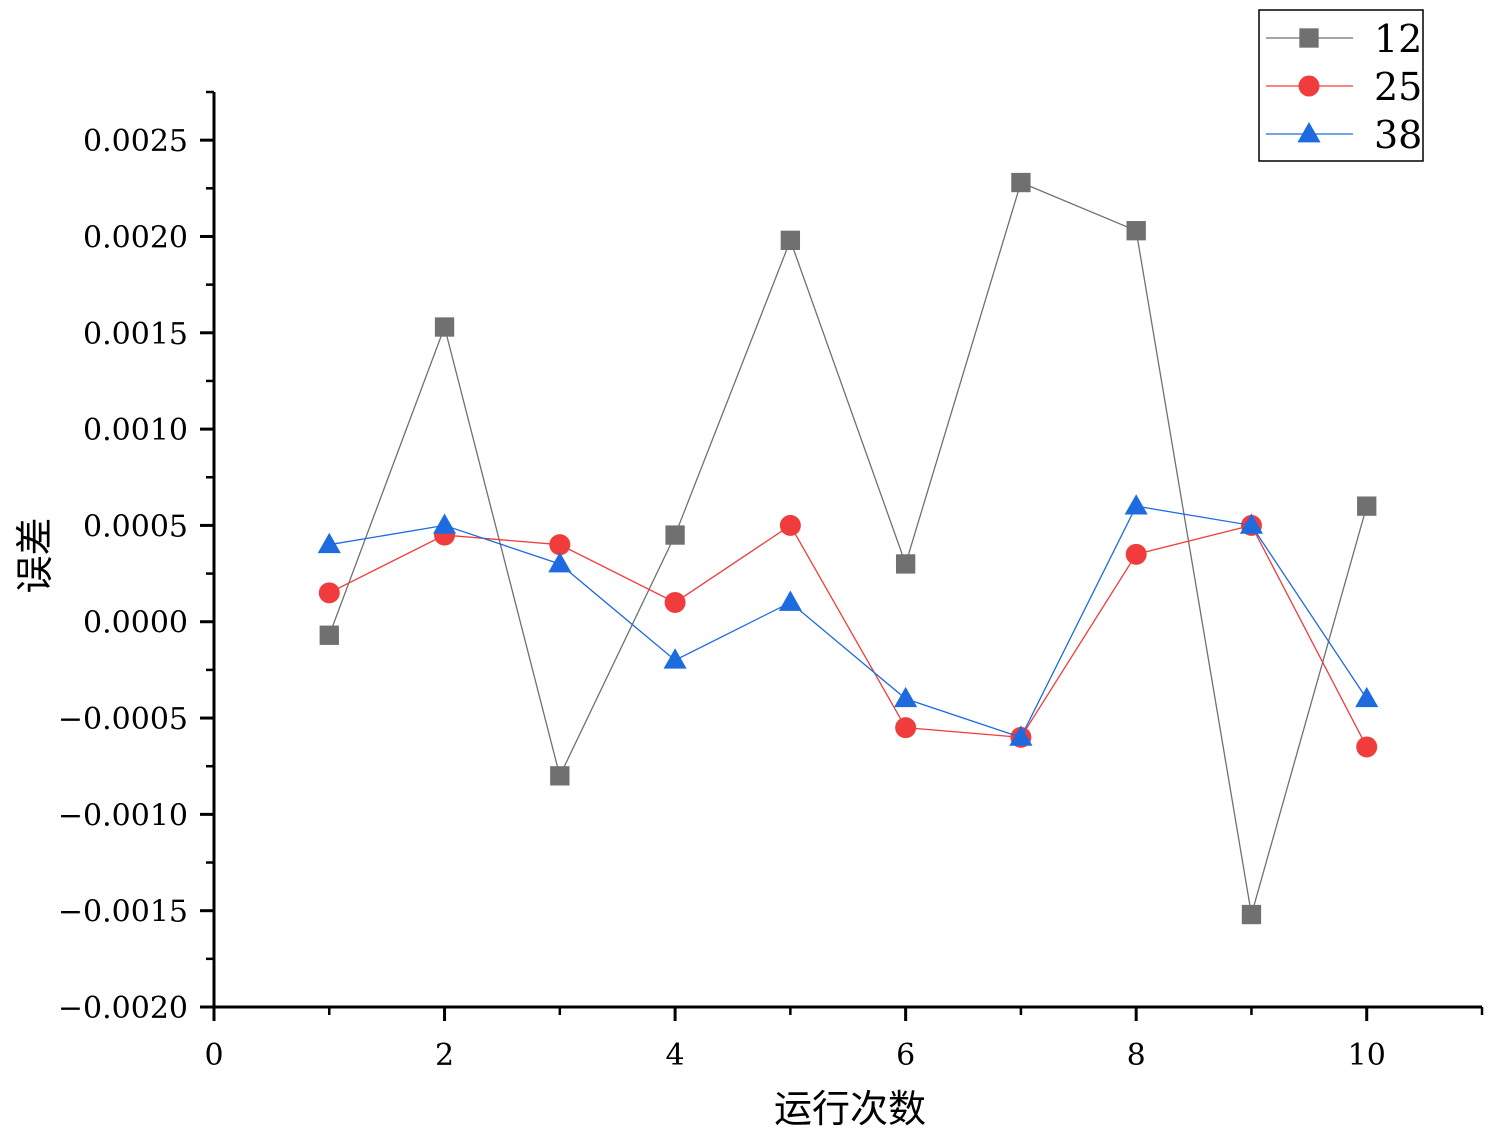  What do you see at coordinates (1344, 39) in the screenshot?
I see `legend-item-12: 12` at bounding box center [1344, 39].